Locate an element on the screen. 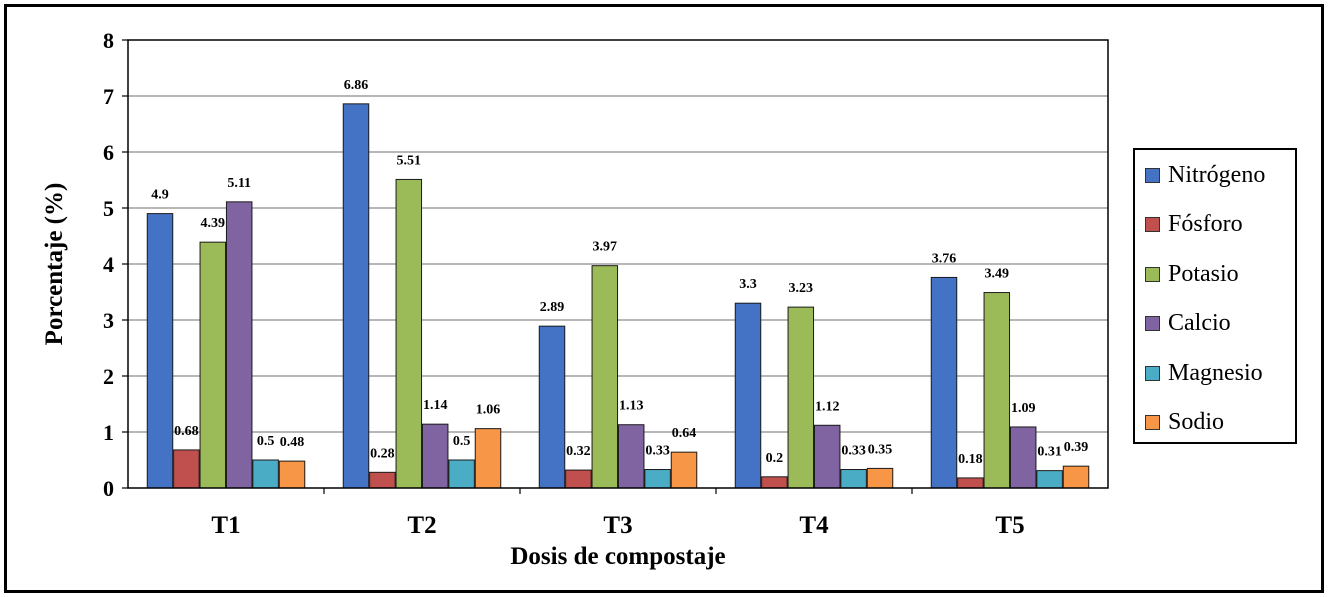 The height and width of the screenshot is (597, 1328). y-tick-label: 1 is located at coordinates (108, 432).